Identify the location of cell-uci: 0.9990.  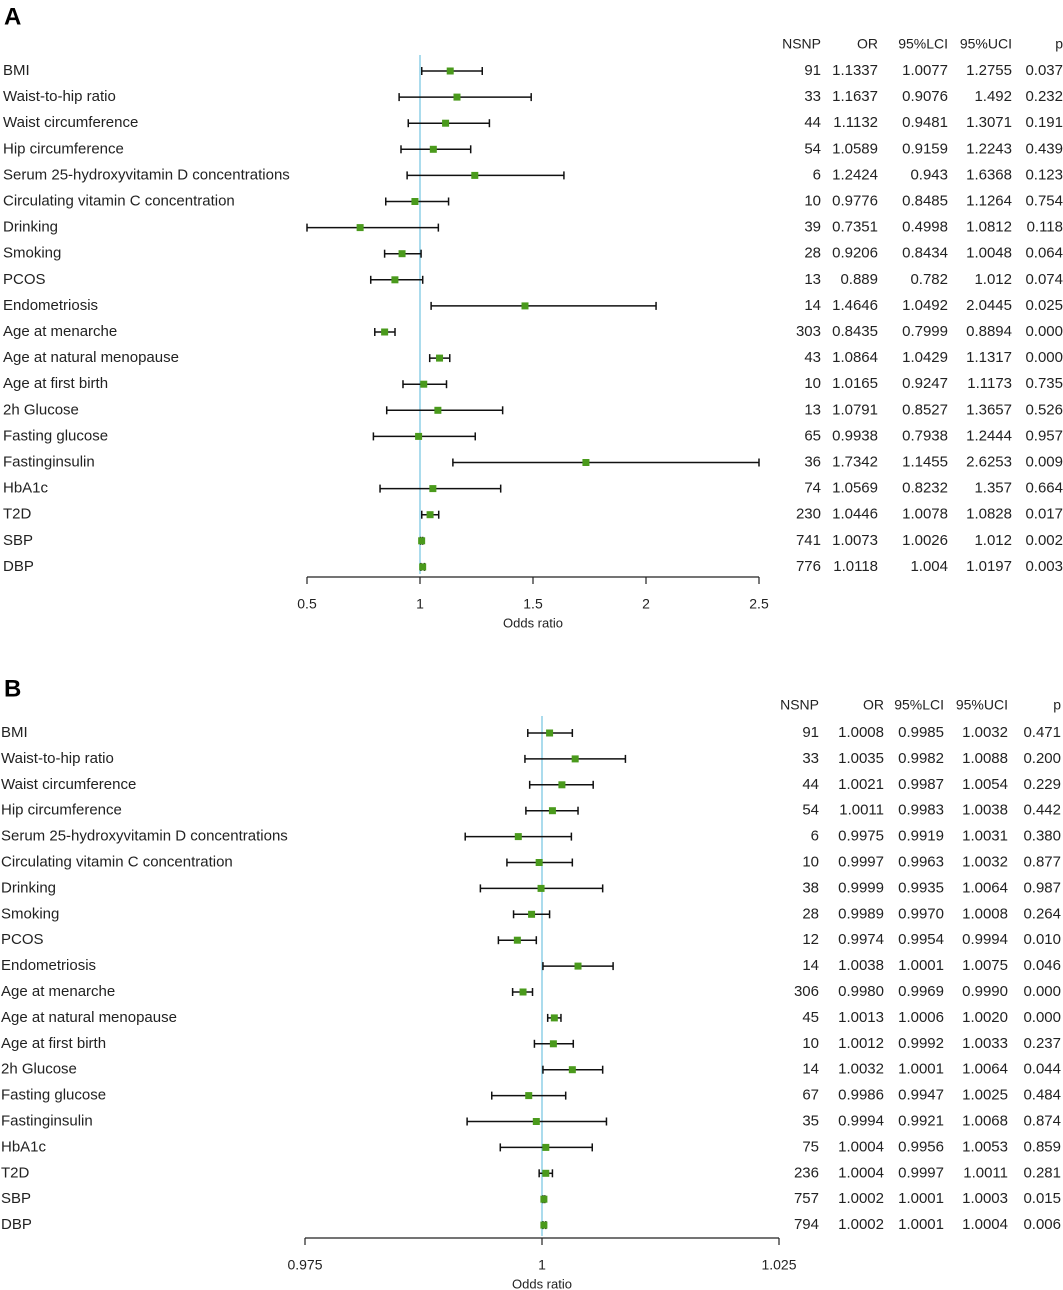
(985, 991).